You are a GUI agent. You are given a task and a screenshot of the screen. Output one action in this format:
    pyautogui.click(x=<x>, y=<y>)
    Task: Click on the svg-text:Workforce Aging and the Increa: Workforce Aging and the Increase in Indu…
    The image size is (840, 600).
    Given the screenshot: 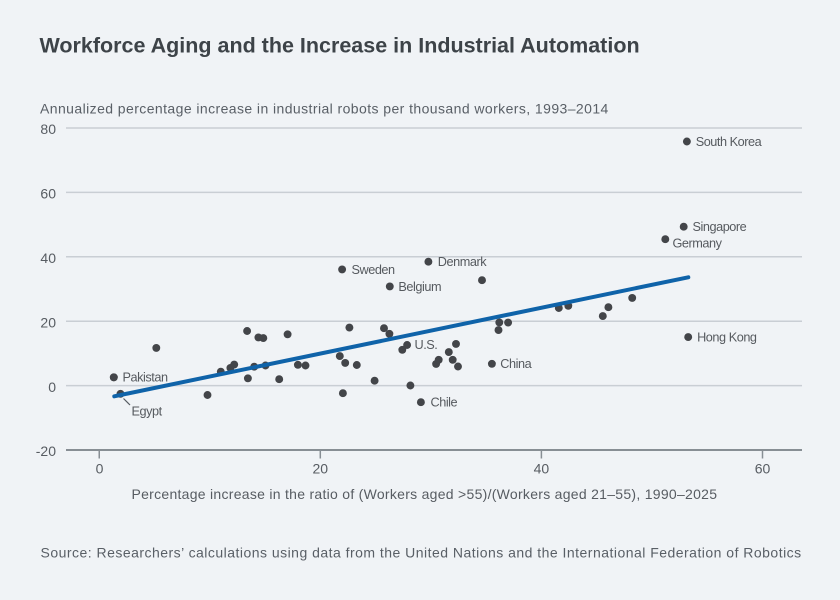 What is the action you would take?
    pyautogui.click(x=340, y=45)
    